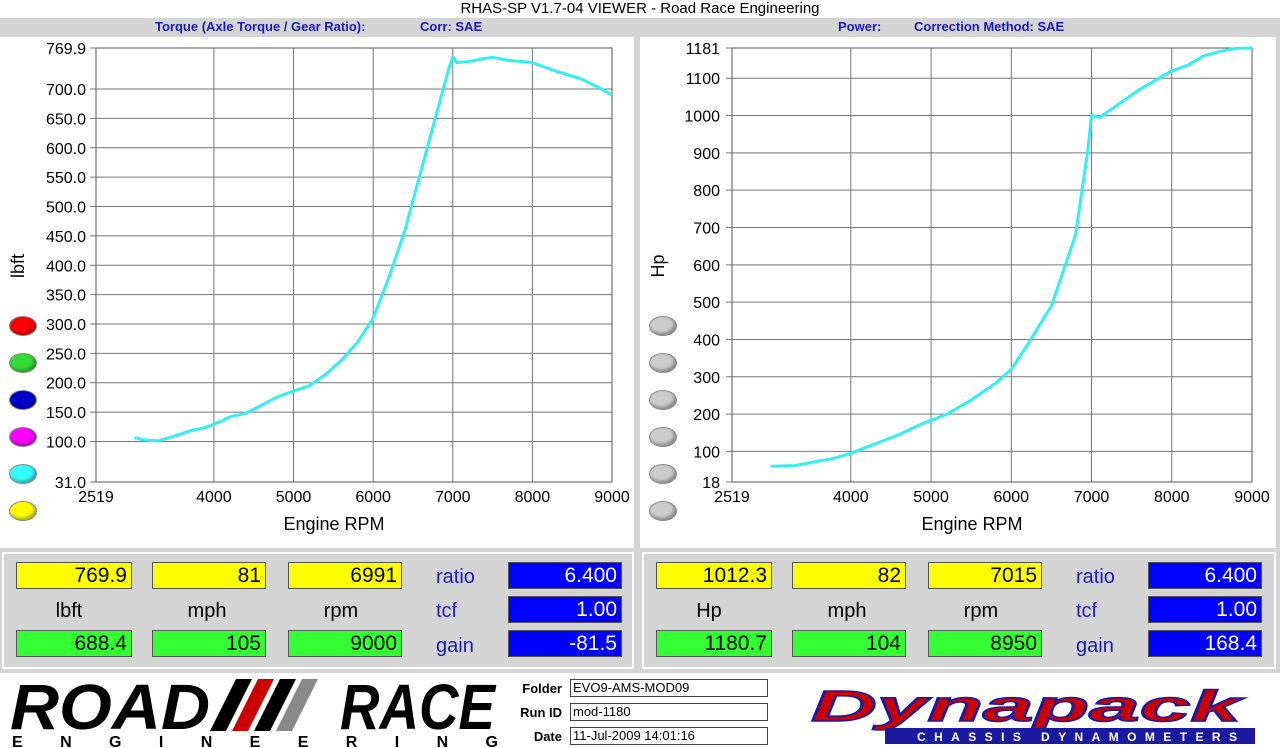 The height and width of the screenshot is (748, 1280). Describe the element at coordinates (669, 712) in the screenshot. I see `runid-field: mod-1180` at that location.